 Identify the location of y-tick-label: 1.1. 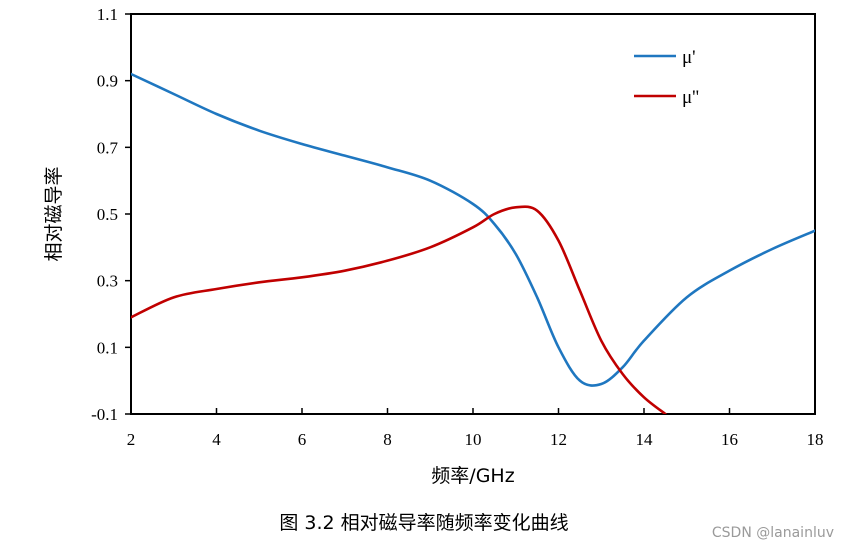
(107, 14).